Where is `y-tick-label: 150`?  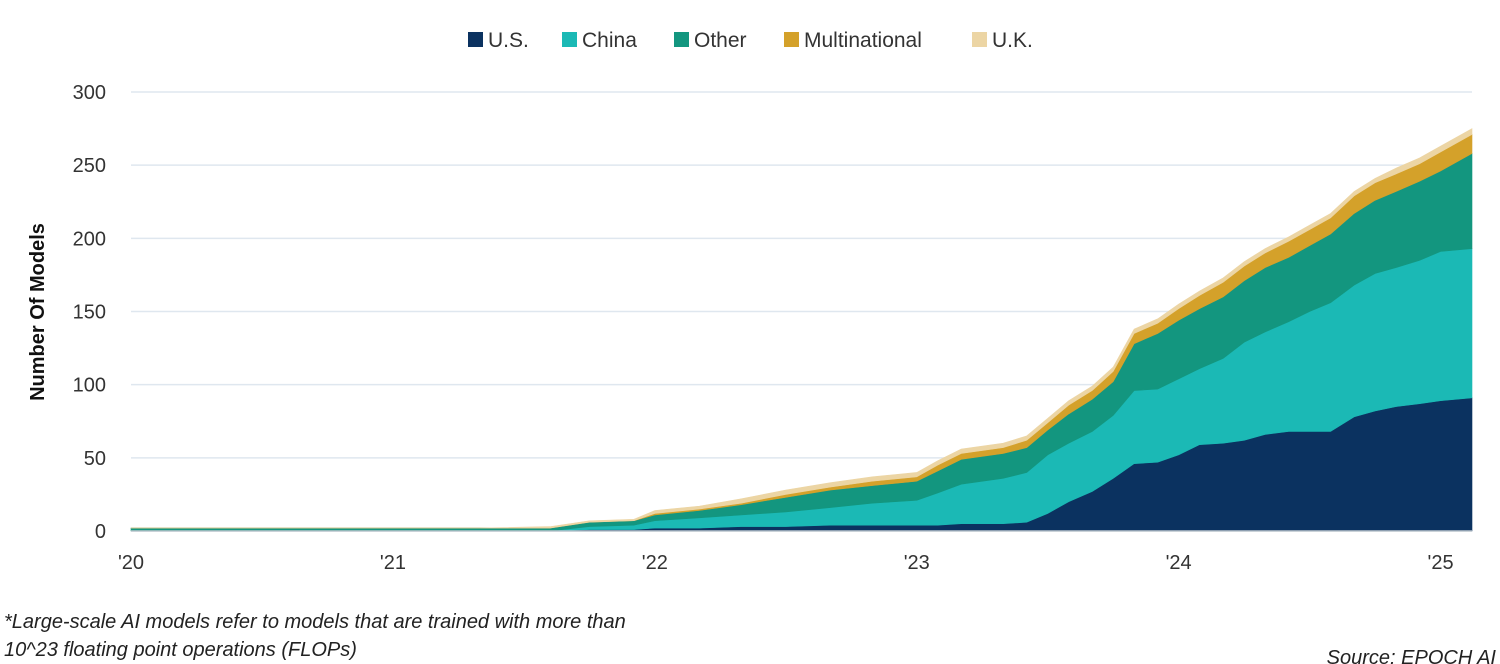 y-tick-label: 150 is located at coordinates (89, 313).